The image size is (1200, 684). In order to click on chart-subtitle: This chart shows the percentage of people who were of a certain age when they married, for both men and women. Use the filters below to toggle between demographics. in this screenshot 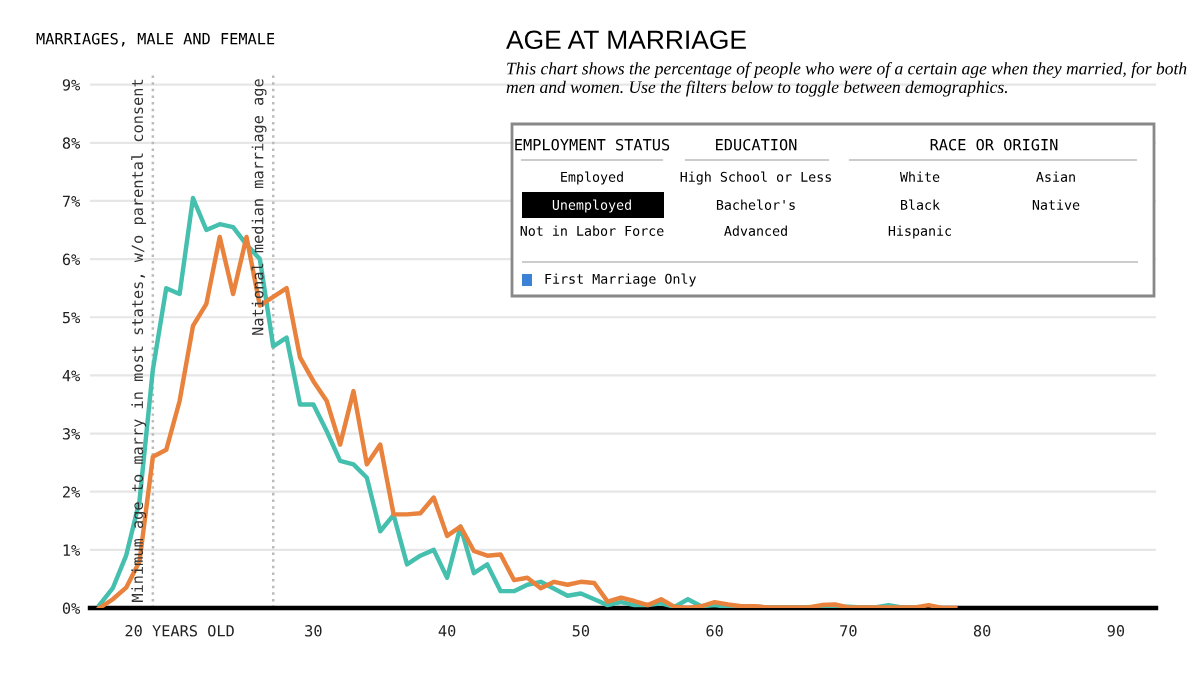, I will do `click(846, 79)`.